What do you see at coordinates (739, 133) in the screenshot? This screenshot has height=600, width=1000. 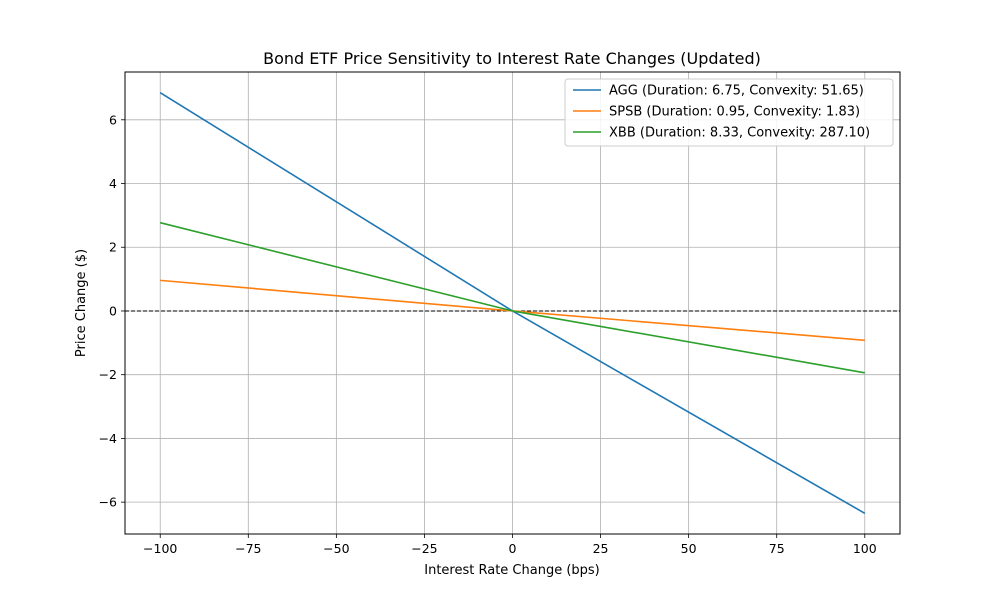 I see `legend-label: XBB (Duration: 8.33, Convexity: 287.10)` at bounding box center [739, 133].